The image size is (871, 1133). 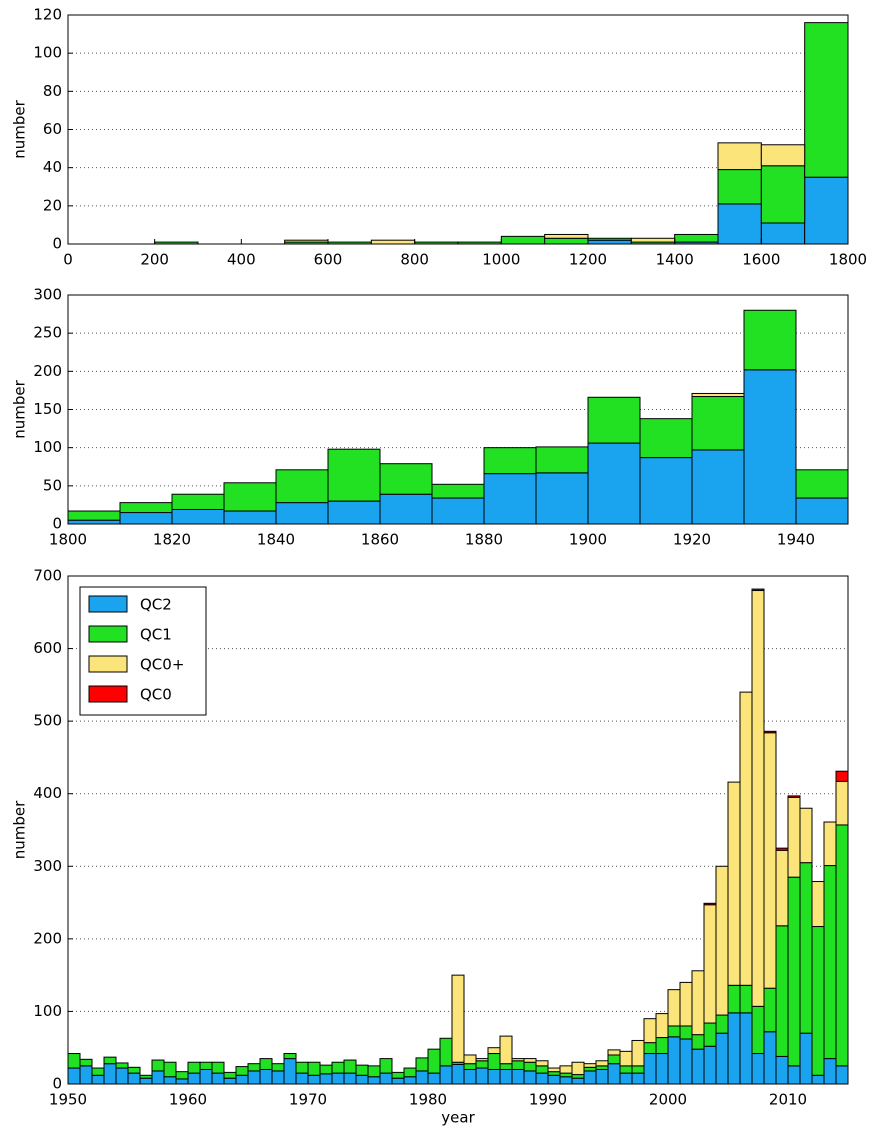 I want to click on y-tick-label: 400, so click(x=47, y=793).